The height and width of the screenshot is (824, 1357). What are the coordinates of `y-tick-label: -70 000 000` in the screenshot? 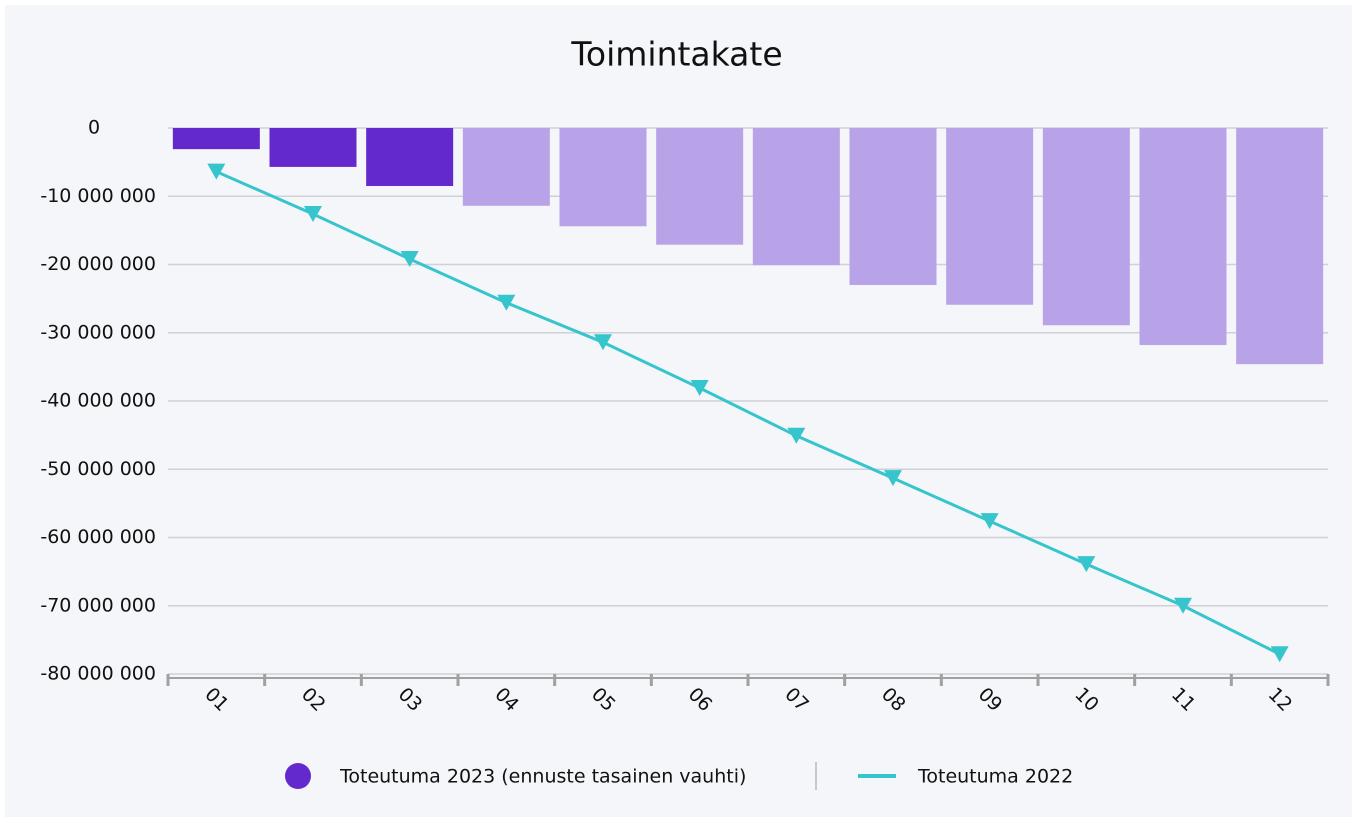 It's located at (98, 605).